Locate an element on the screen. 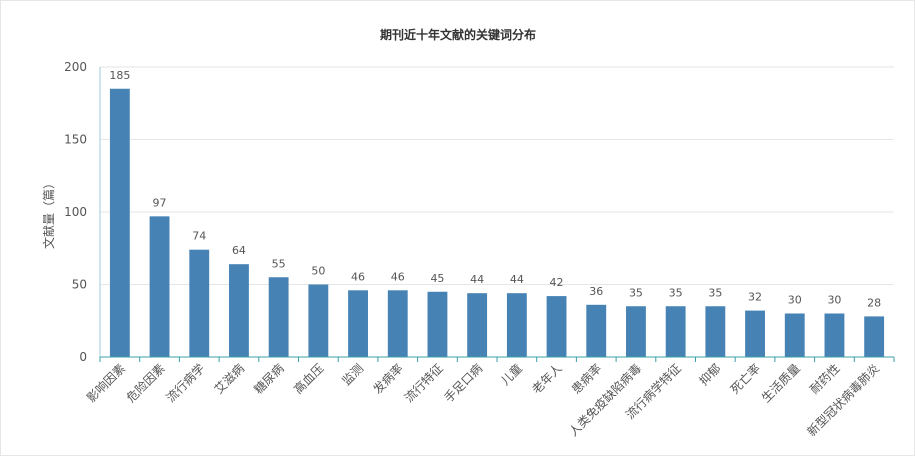 The width and height of the screenshot is (915, 456). category-label: 监测 is located at coordinates (352, 374).